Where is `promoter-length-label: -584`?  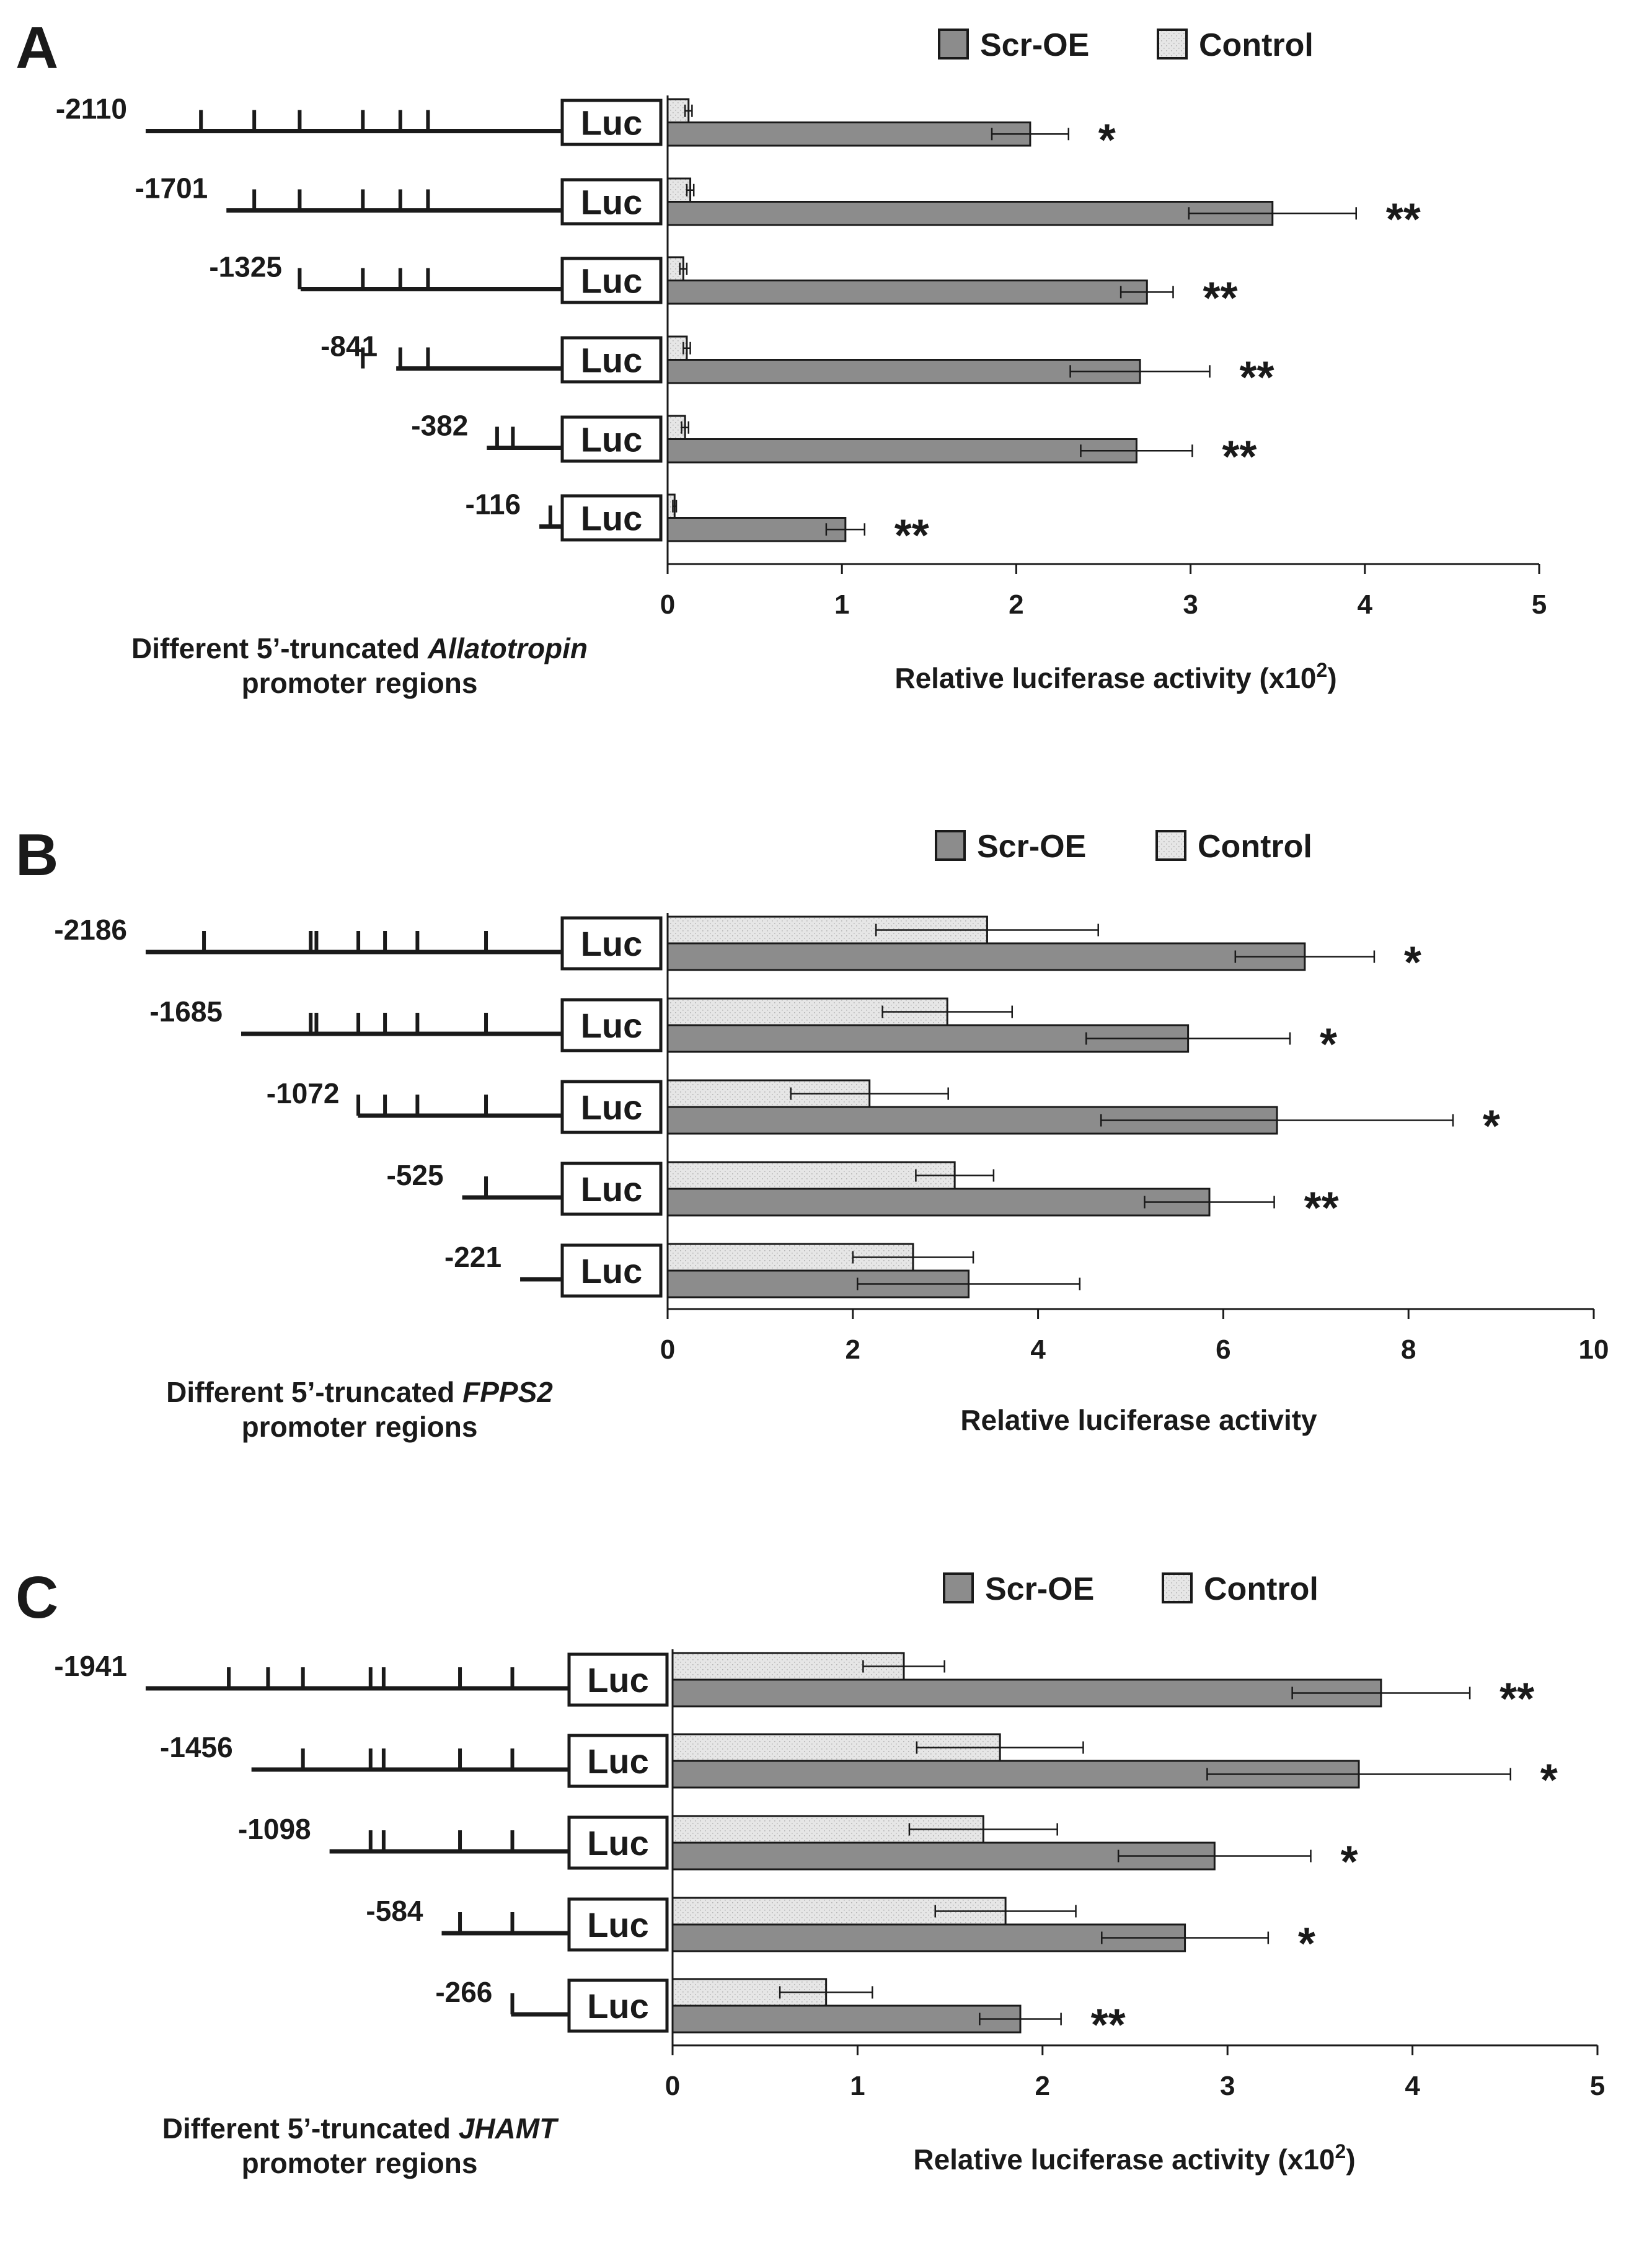 promoter-length-label: -584 is located at coordinates (394, 1911).